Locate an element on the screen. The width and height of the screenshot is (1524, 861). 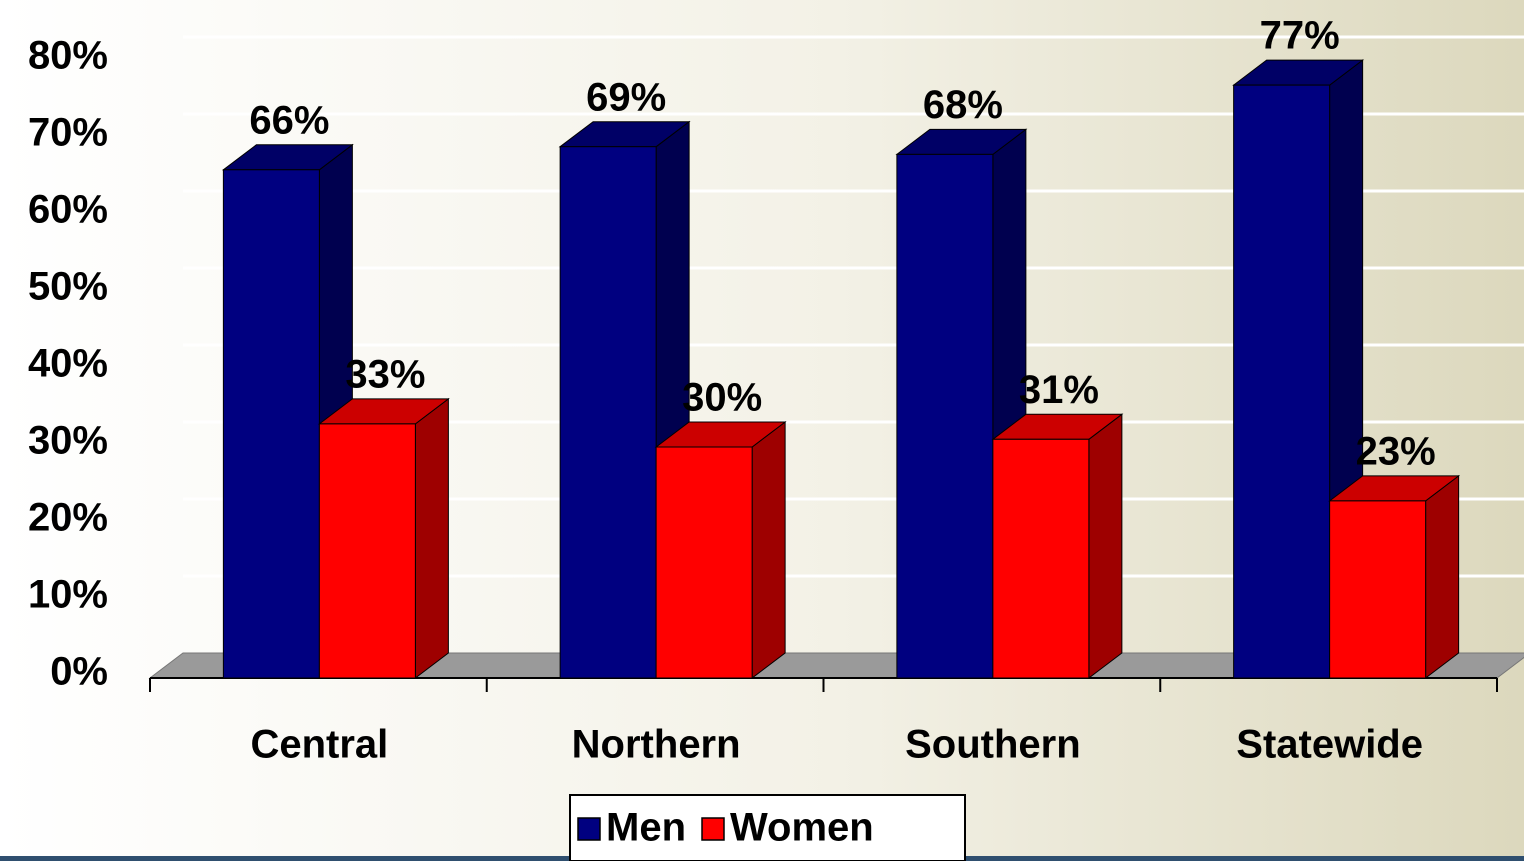
x-tick-label: Northern is located at coordinates (656, 745).